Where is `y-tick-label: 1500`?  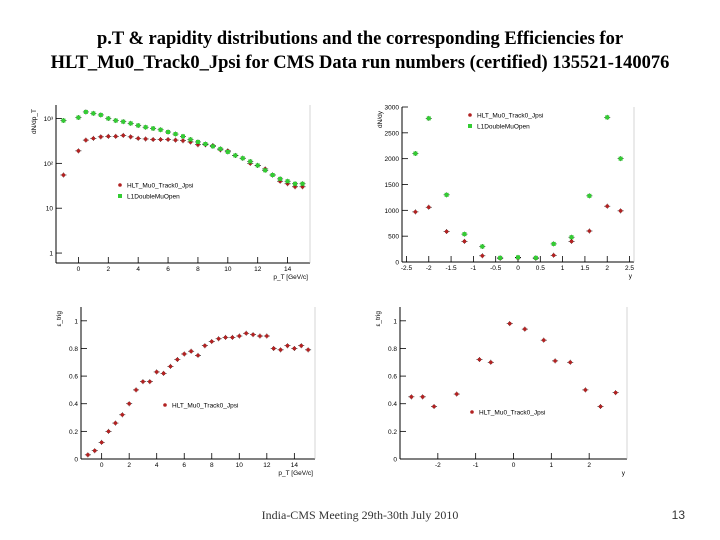 y-tick-label: 1500 is located at coordinates (392, 185).